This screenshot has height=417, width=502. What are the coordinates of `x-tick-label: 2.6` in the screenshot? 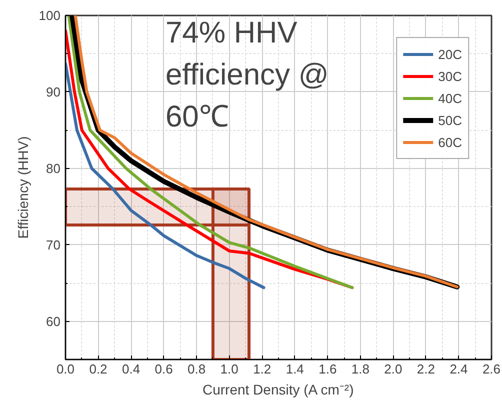 It's located at (491, 369).